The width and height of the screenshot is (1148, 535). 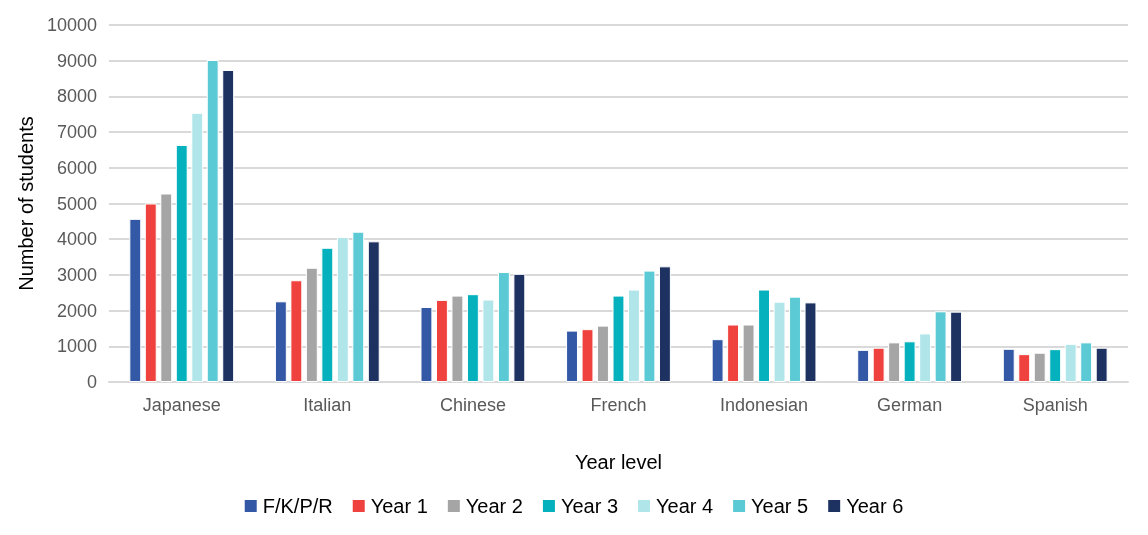 I want to click on legend-label: Year 4, so click(x=685, y=506).